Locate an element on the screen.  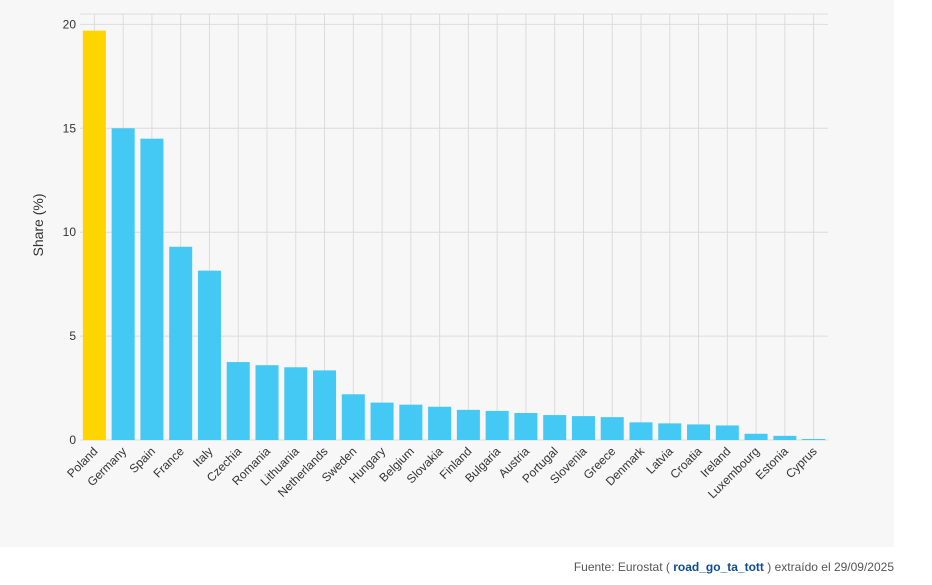
bar-spain is located at coordinates (152, 289).